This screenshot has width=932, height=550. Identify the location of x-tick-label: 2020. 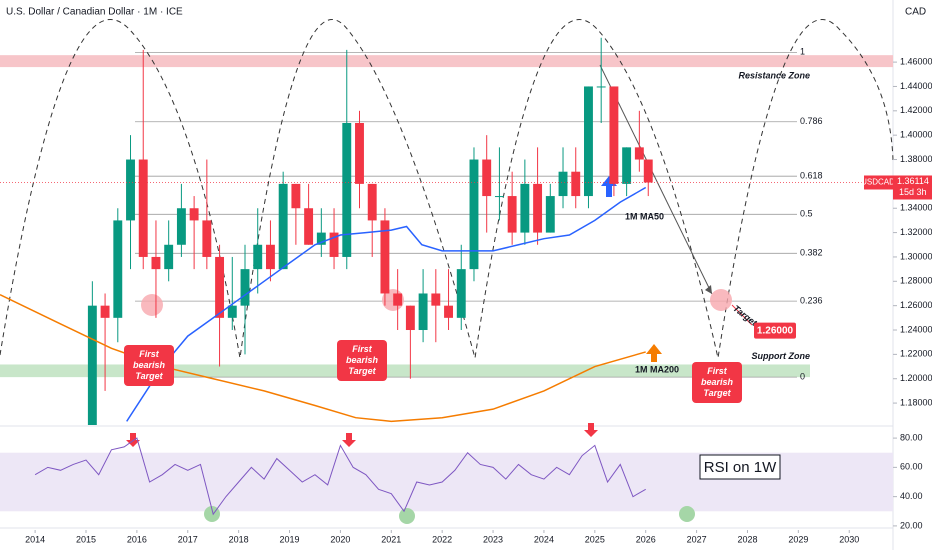
(340, 539).